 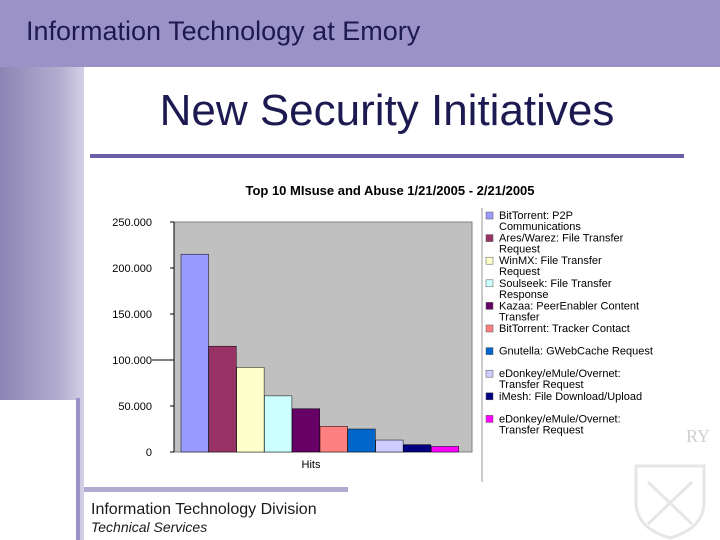 I want to click on legend-label: BitTorrent: P2P Communications, so click(x=540, y=221).